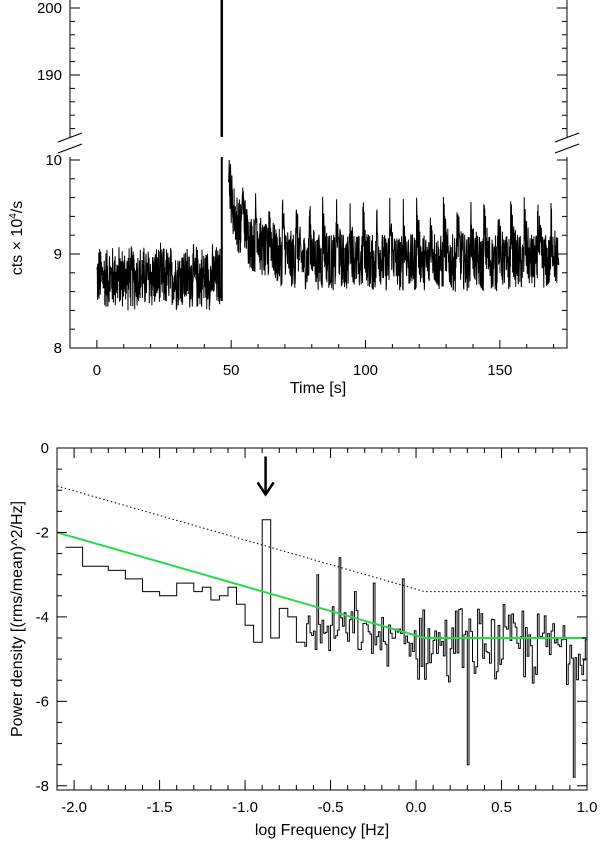  I want to click on qpo-arrow, so click(265, 476).